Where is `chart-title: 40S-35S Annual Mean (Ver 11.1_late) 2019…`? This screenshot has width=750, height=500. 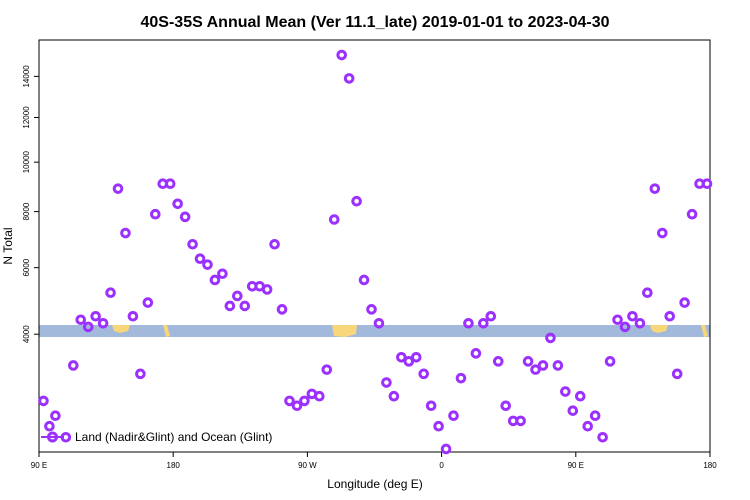
chart-title: 40S-35S Annual Mean (Ver 11.1_late) 2019… is located at coordinates (375, 22).